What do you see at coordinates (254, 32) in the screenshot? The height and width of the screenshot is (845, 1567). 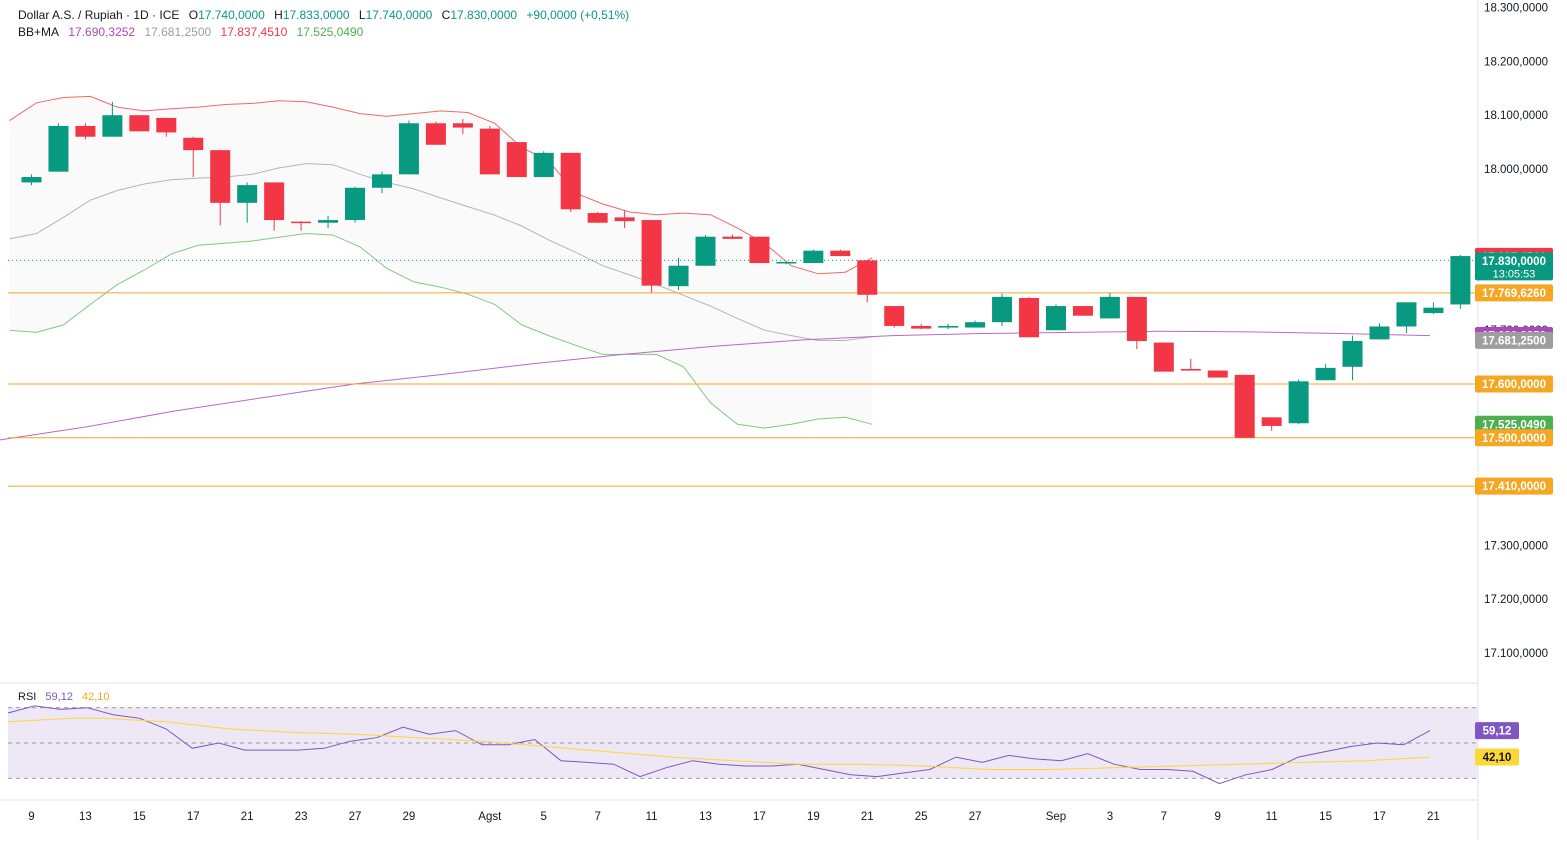 I see `bb-value-upper: 17.837,4510` at bounding box center [254, 32].